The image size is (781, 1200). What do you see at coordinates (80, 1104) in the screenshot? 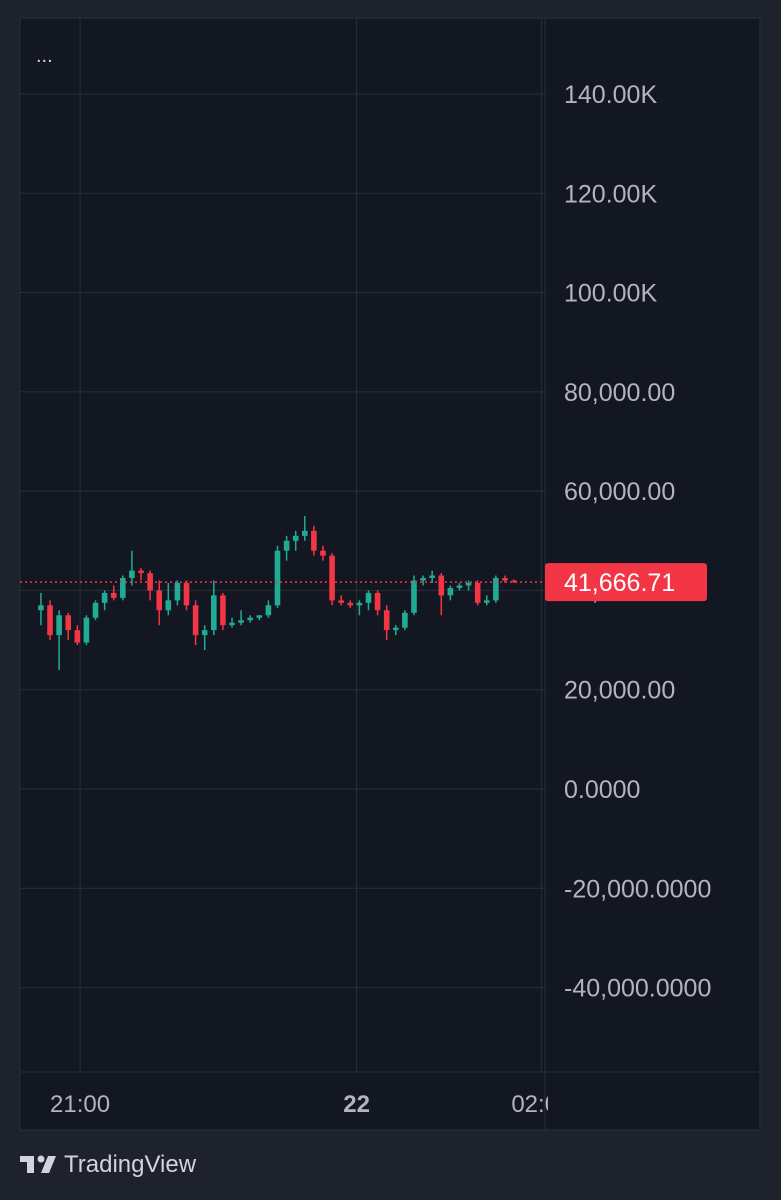
I see `x-tick-label: 21:00` at bounding box center [80, 1104].